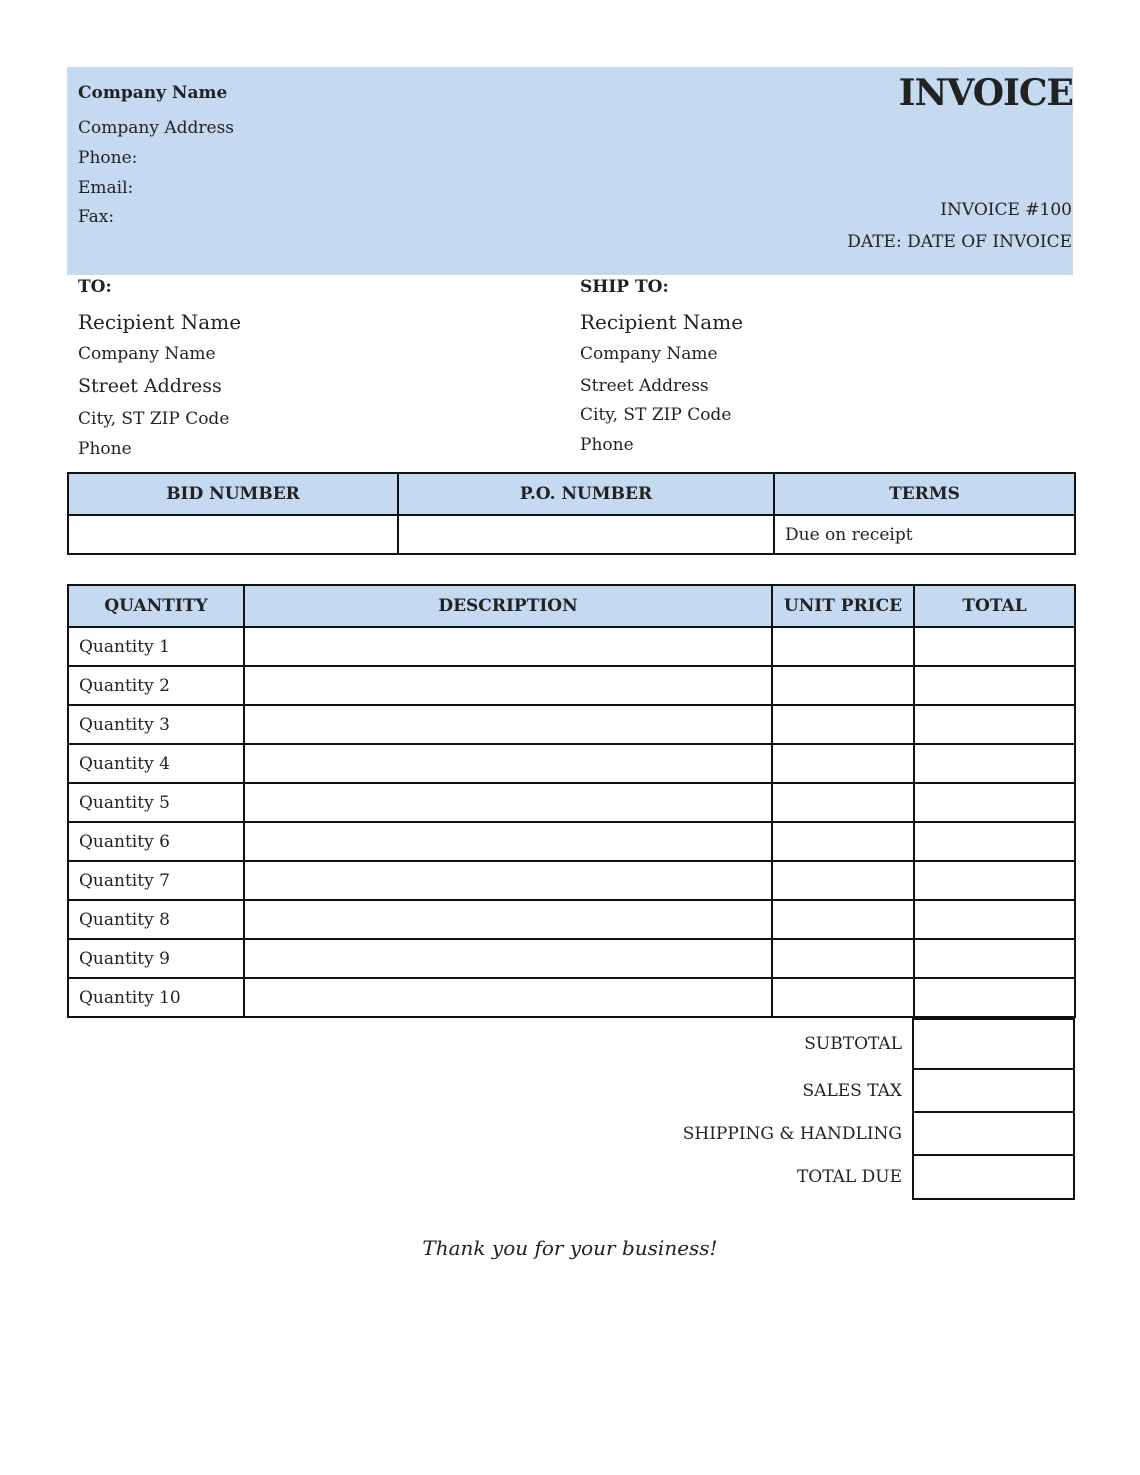 This screenshot has height=1475, width=1140. What do you see at coordinates (233, 534) in the screenshot?
I see `bid-number-cell` at bounding box center [233, 534].